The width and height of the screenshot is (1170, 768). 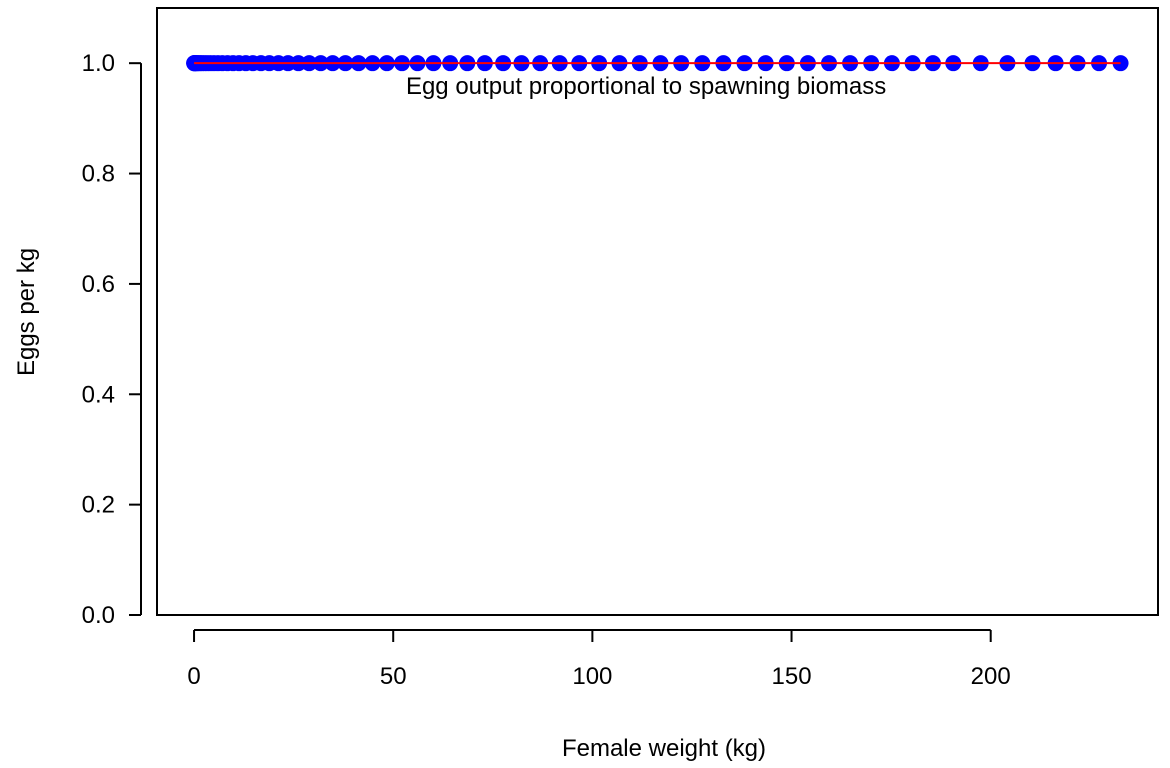 I want to click on y-tick-label: 0.2, so click(x=98, y=505).